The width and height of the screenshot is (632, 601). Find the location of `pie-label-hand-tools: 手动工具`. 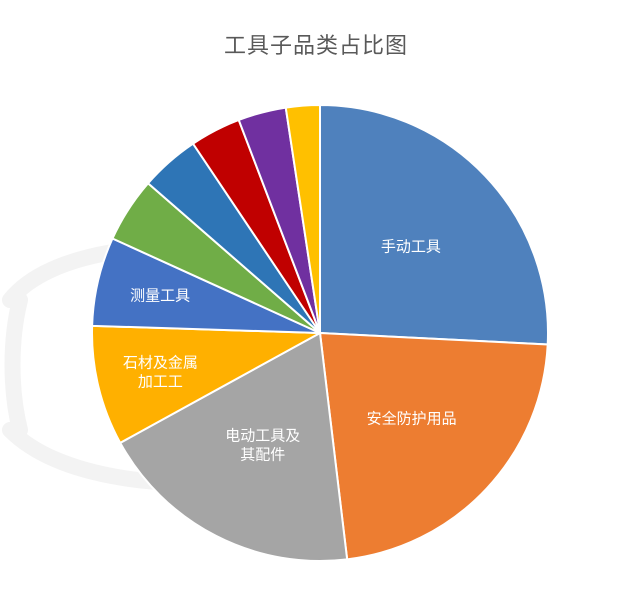

pie-label-hand-tools: 手动工具 is located at coordinates (411, 247).